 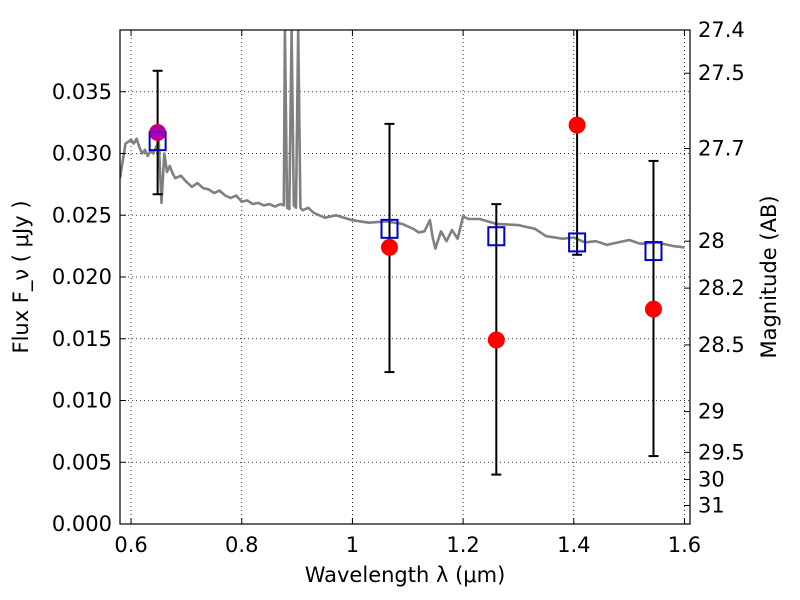 What do you see at coordinates (82, 339) in the screenshot?
I see `y-tick-label: 0.015` at bounding box center [82, 339].